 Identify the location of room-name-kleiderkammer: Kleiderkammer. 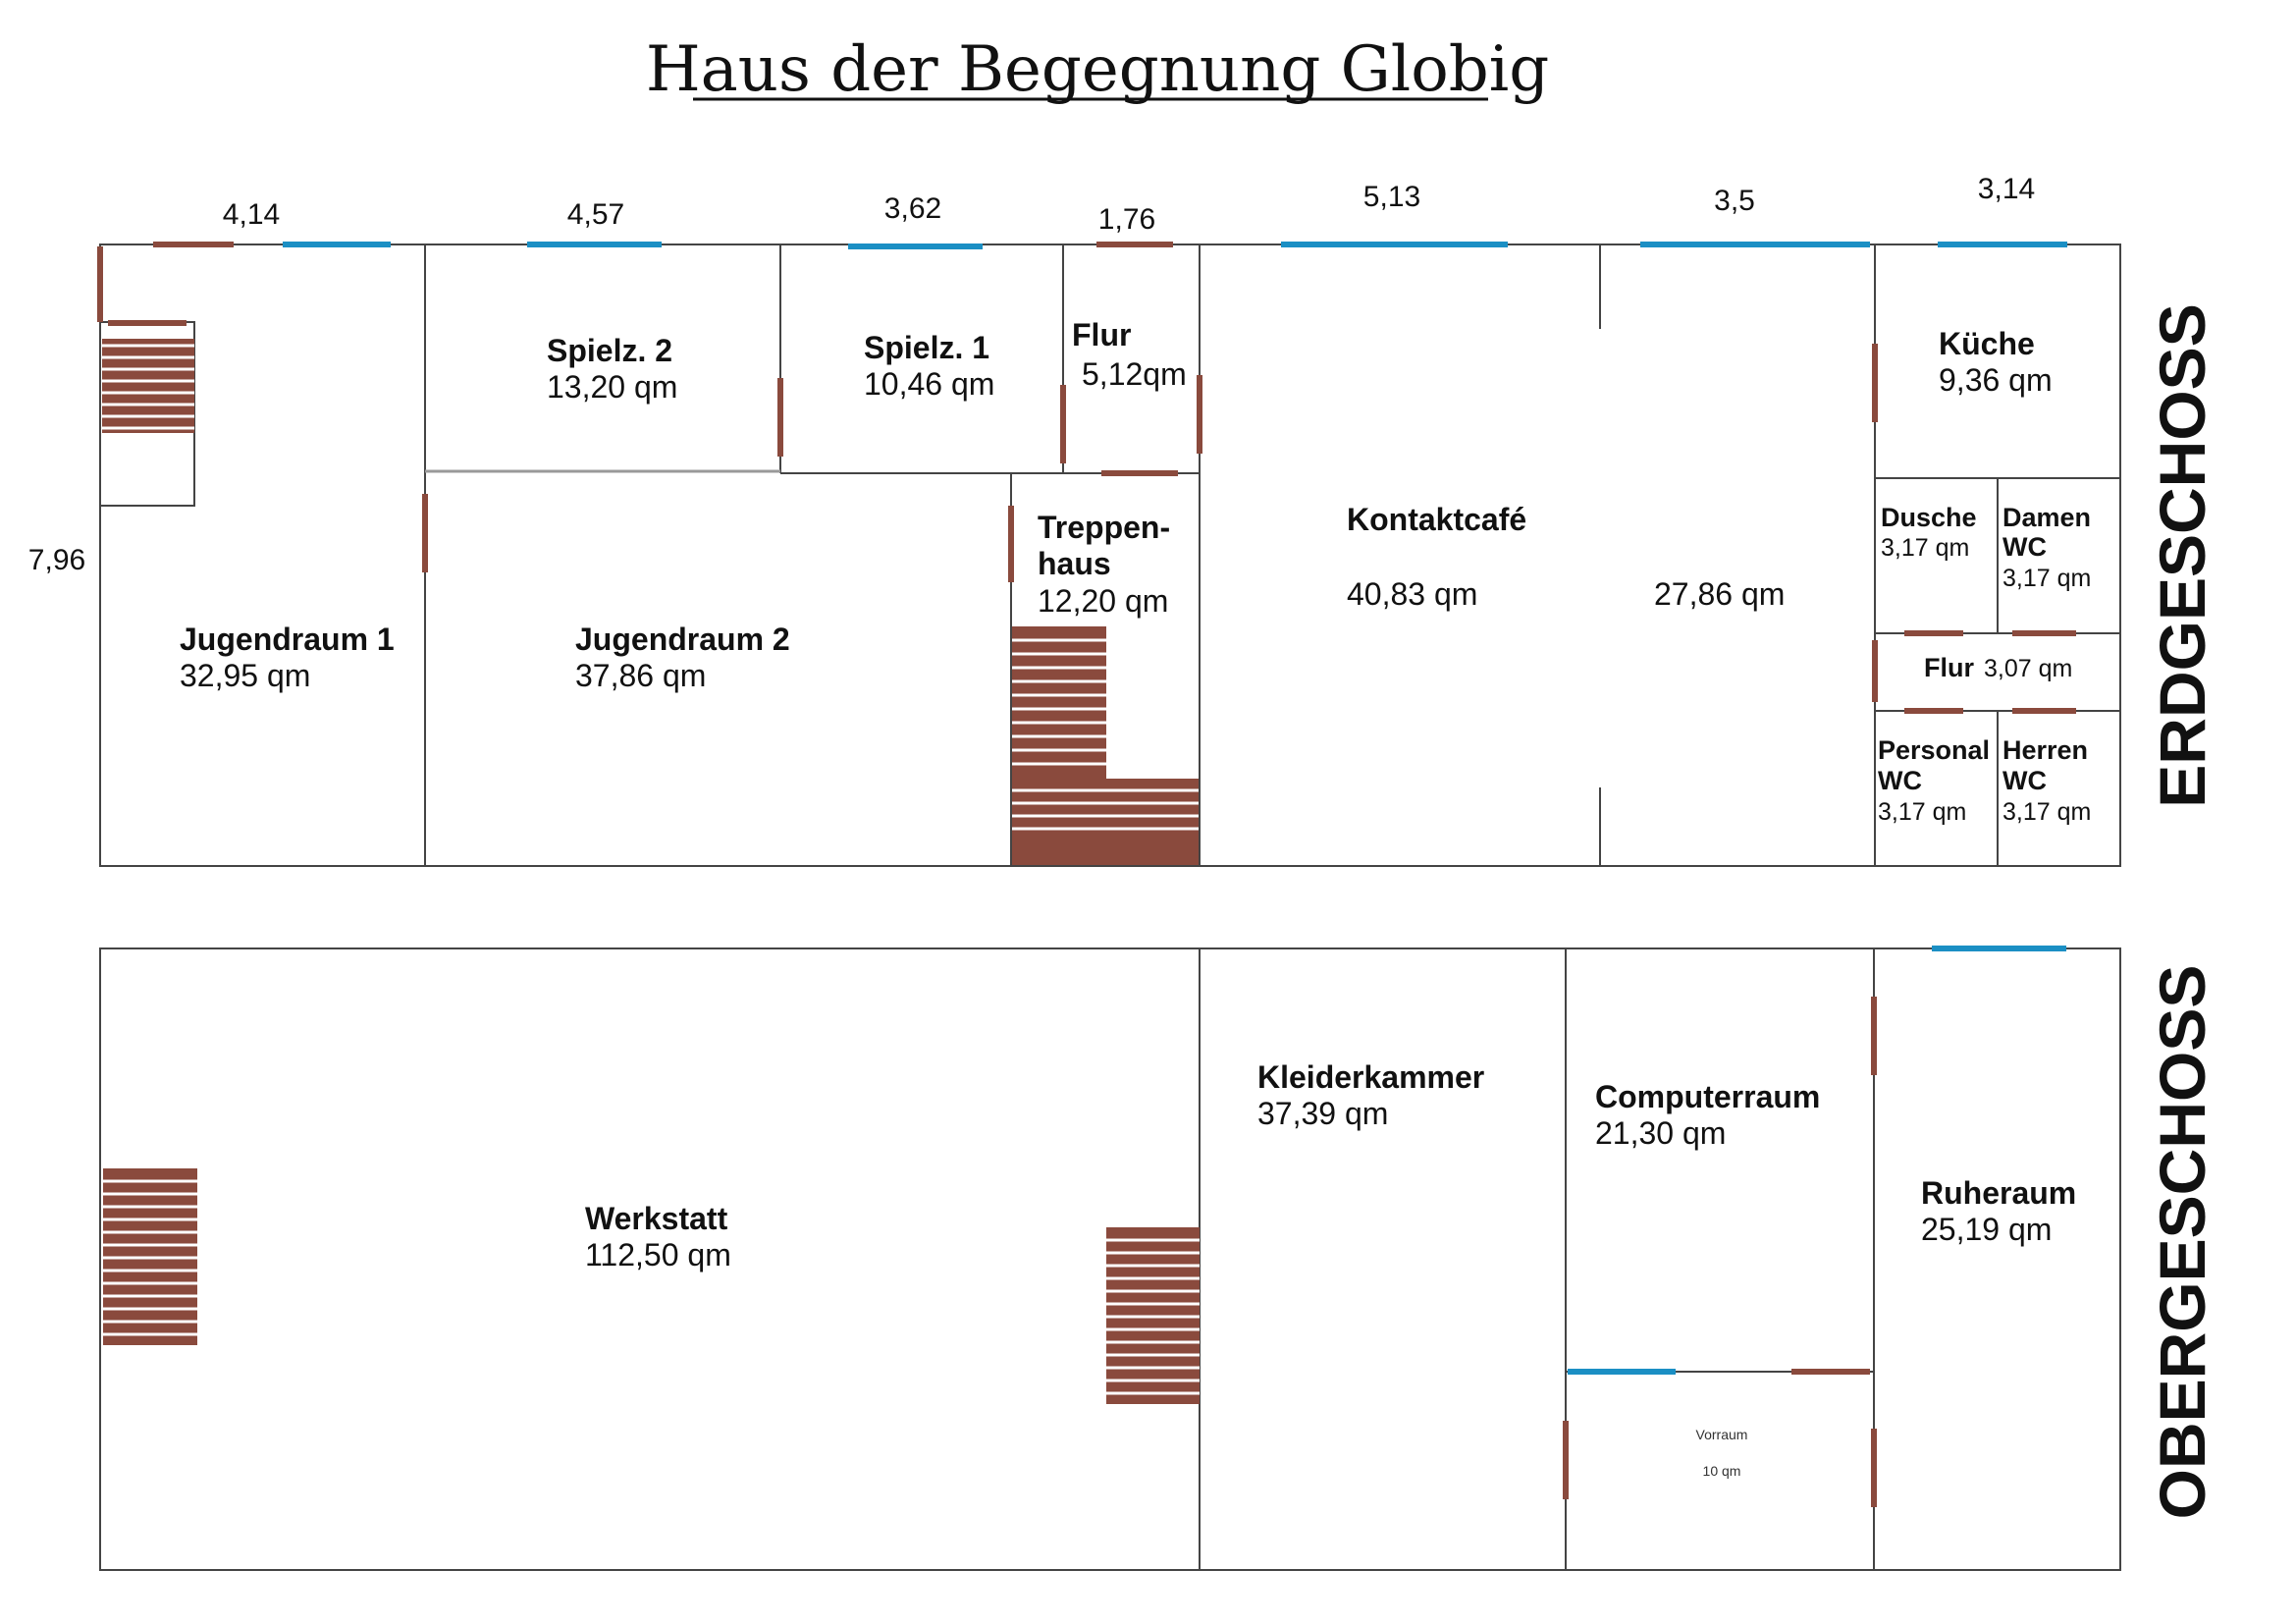
(1370, 1077).